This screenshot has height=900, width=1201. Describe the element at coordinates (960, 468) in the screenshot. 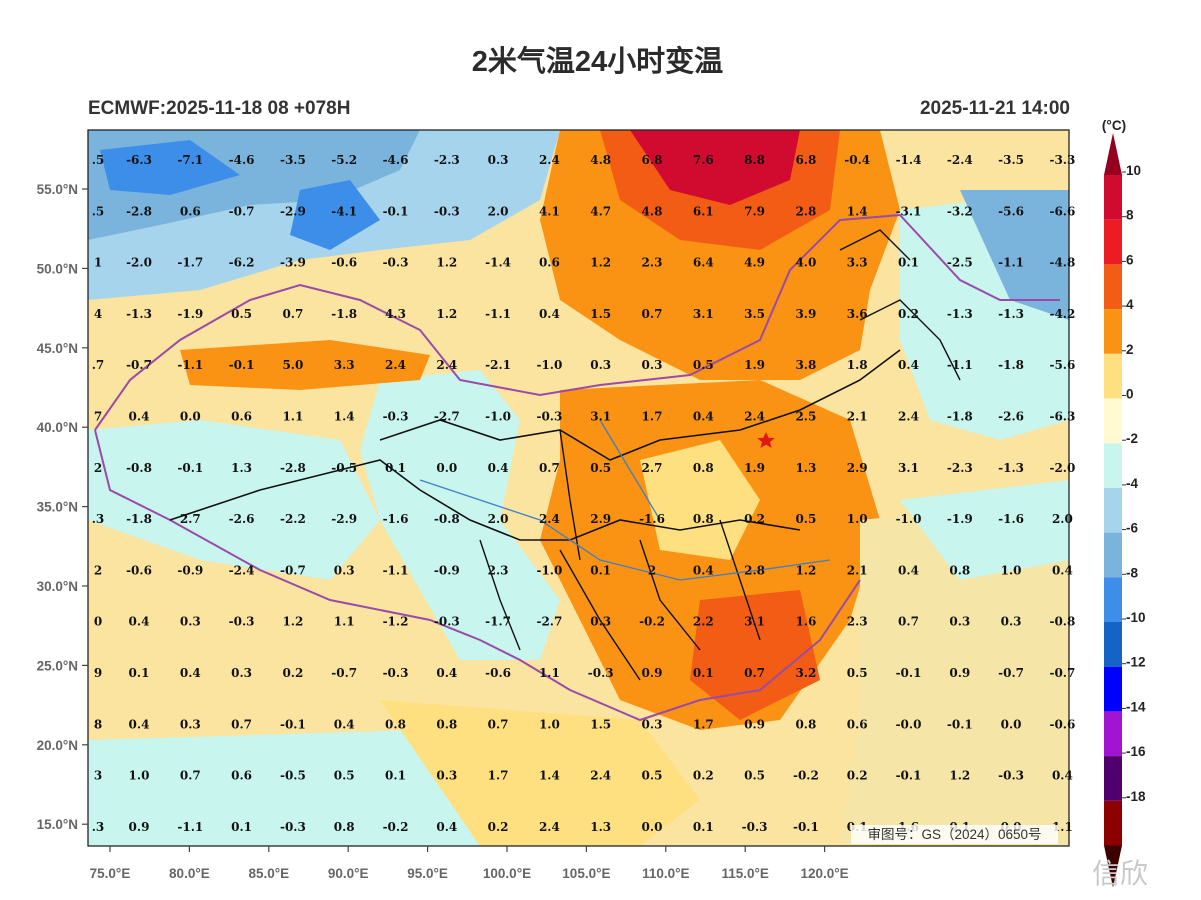

I see `grid-value: -2.3` at that location.